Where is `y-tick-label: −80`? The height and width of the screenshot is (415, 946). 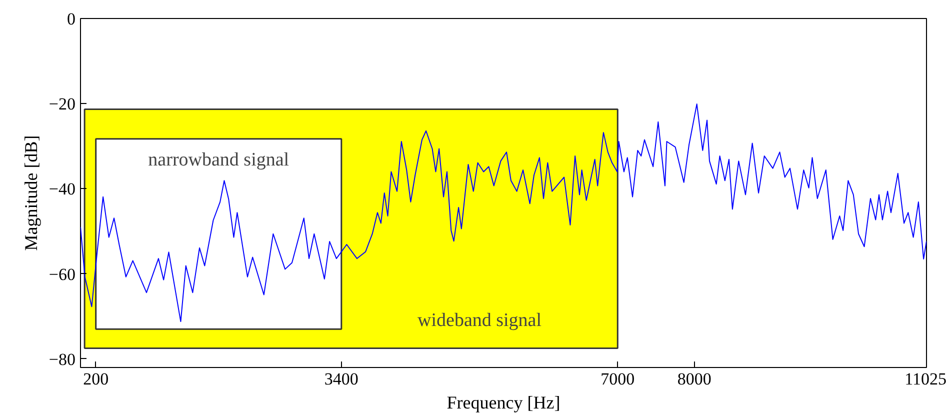
y-tick-label: −80 is located at coordinates (62, 359).